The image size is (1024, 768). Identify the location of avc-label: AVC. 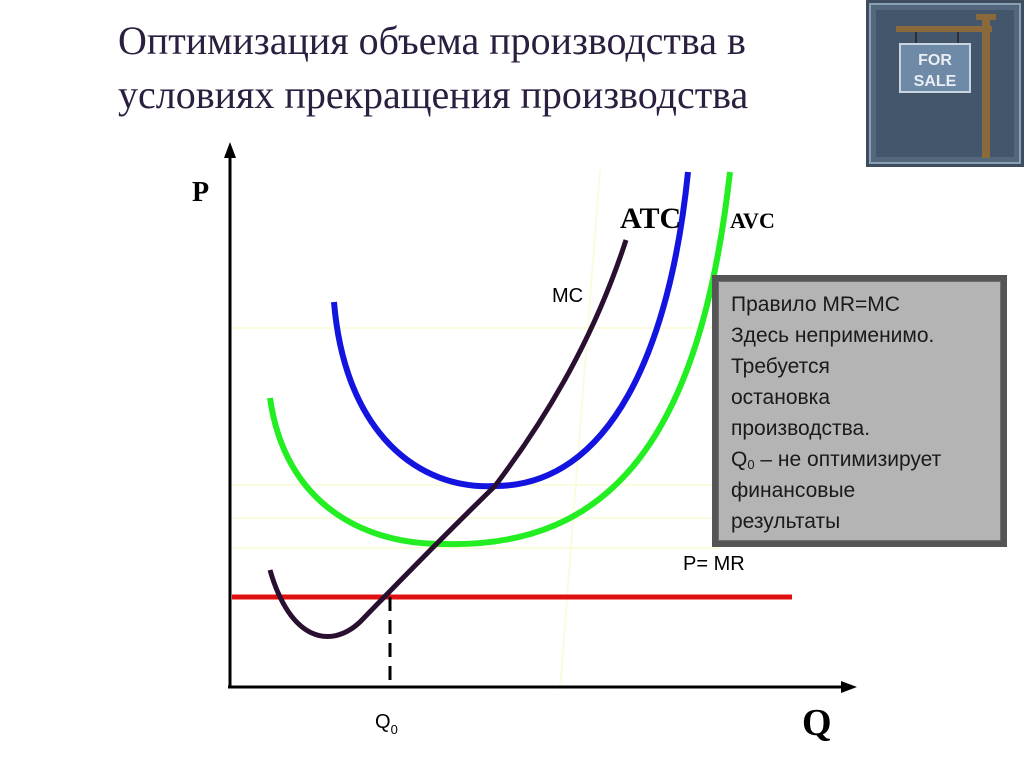
(752, 220).